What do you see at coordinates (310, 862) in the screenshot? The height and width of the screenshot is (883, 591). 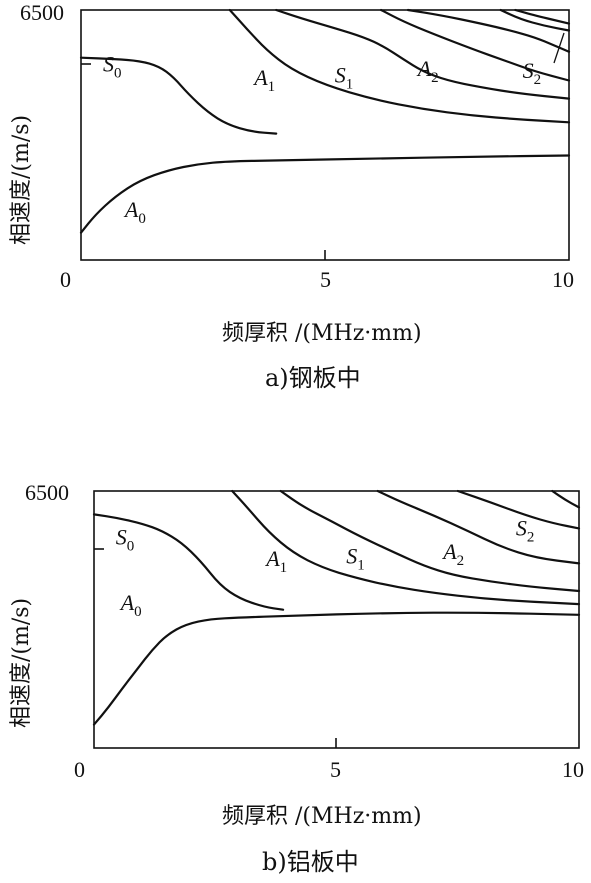 I see `chart-title: b)铝板中` at bounding box center [310, 862].